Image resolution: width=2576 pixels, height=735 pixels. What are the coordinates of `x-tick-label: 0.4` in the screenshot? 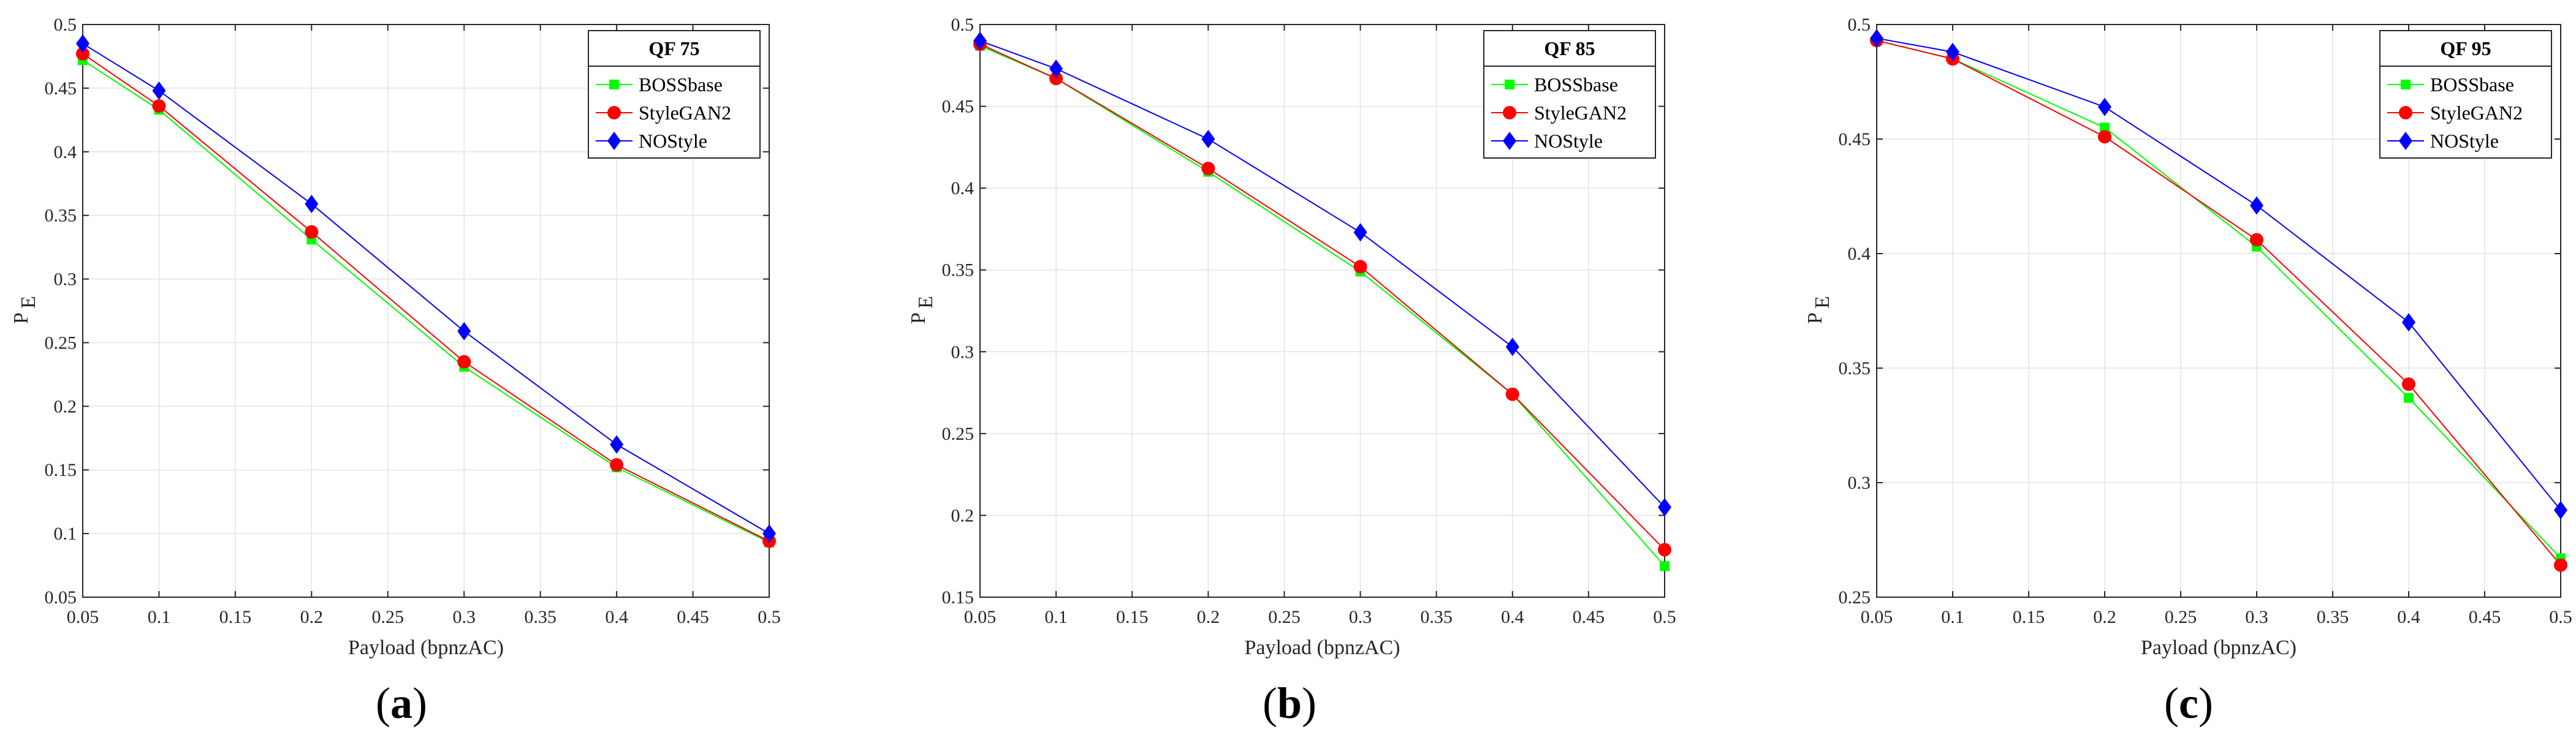 It's located at (1512, 617).